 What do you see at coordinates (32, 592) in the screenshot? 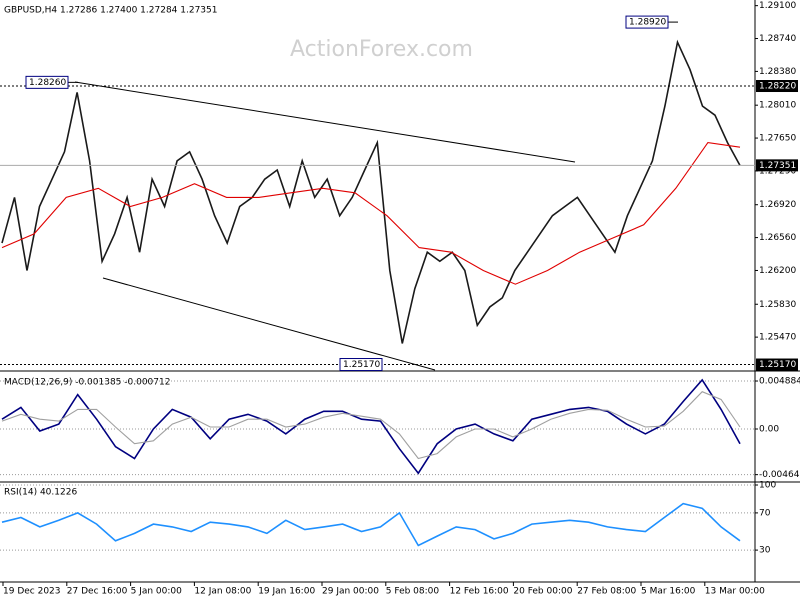
I see `x-tick-label: 19 Dec 2023` at bounding box center [32, 592].